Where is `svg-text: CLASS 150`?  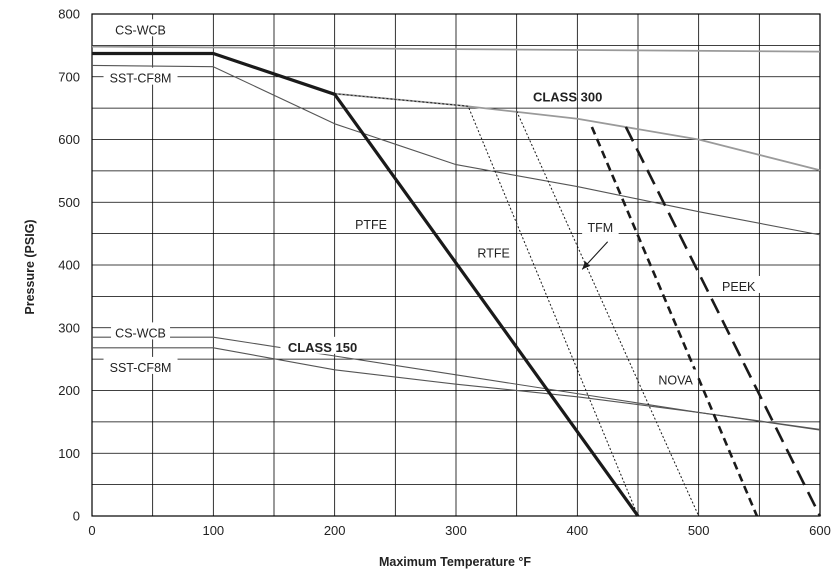
svg-text: CLASS 150 is located at coordinates (322, 347).